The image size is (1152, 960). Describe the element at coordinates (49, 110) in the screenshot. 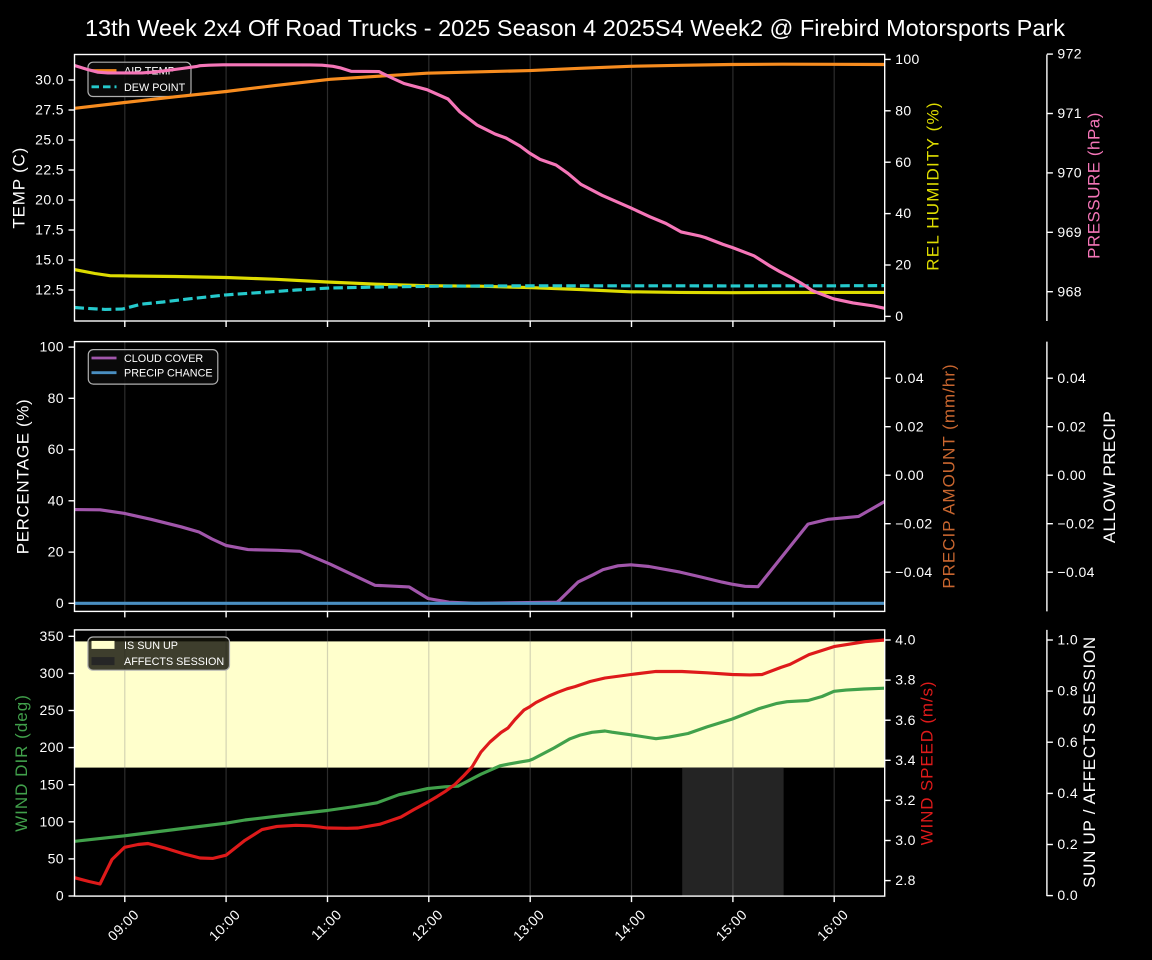

I see `svg-text: 27.5` at that location.